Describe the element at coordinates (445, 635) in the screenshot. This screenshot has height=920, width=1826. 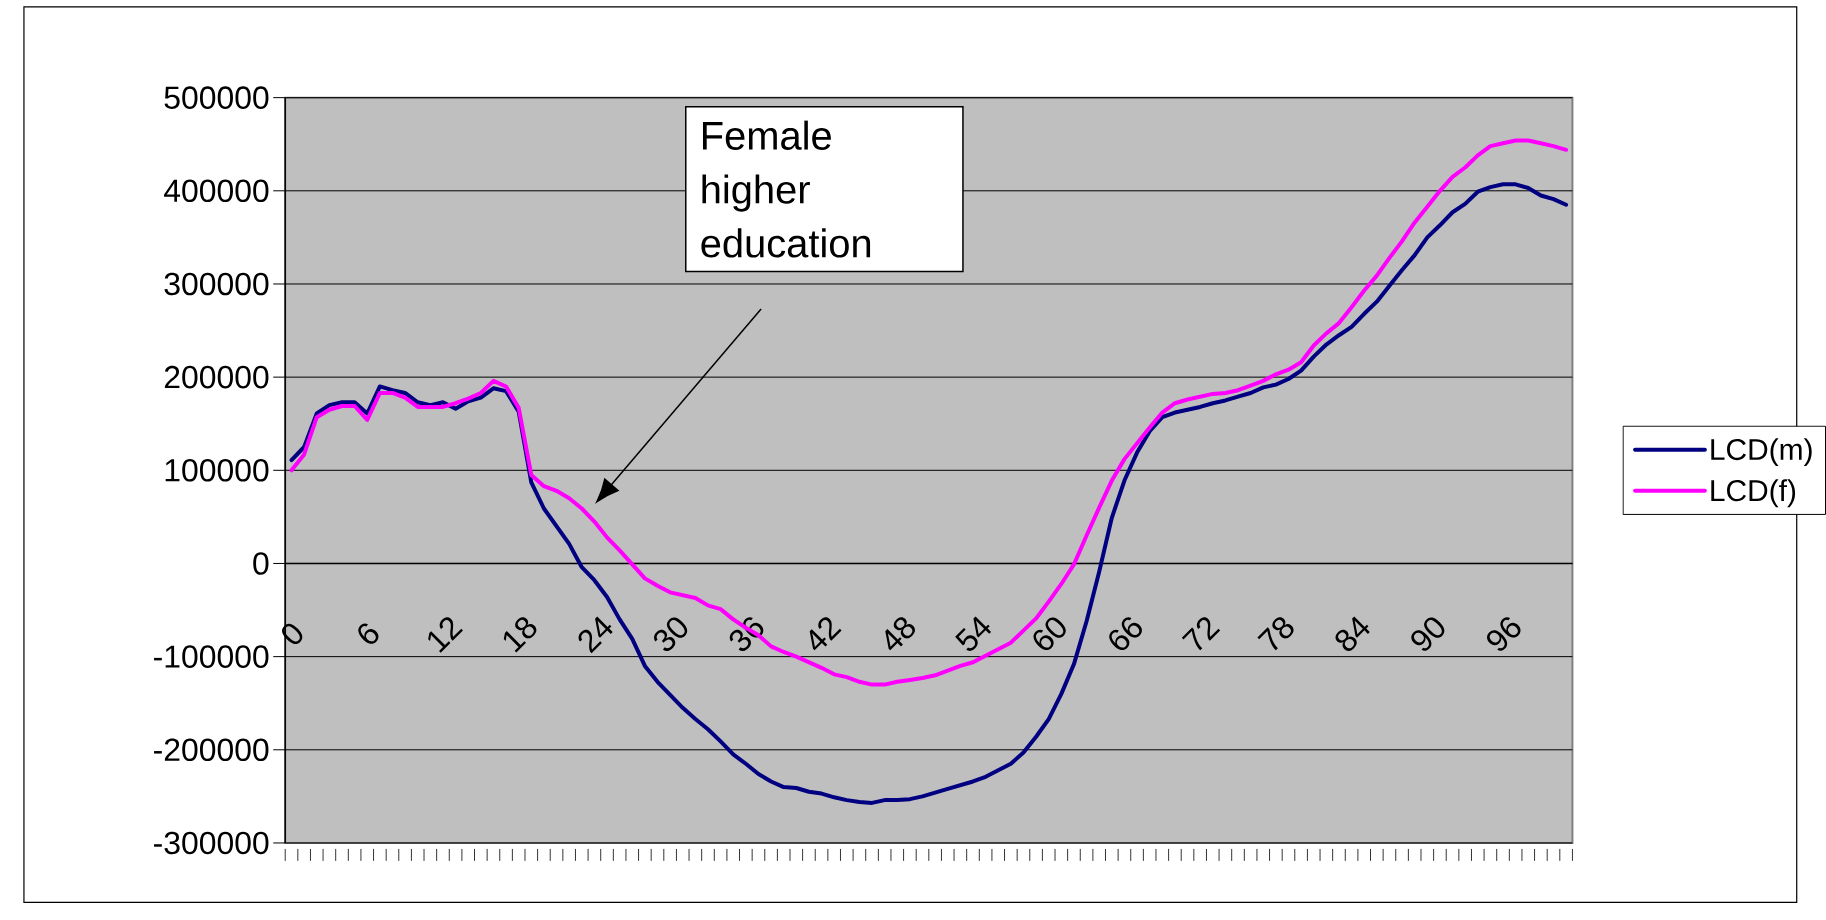
I see `x-tick-label: 12` at that location.